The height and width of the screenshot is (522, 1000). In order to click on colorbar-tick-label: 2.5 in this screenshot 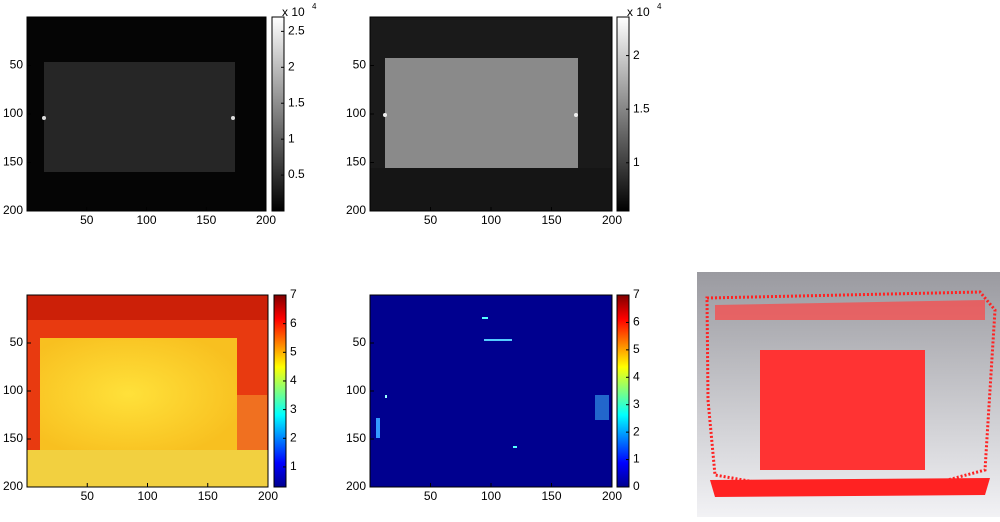, I will do `click(296, 31)`.